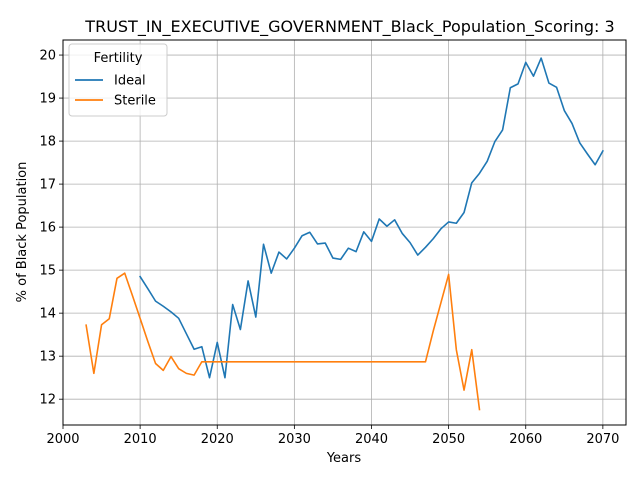 The image size is (640, 480). I want to click on y-tick-label: 14, so click(47, 314).